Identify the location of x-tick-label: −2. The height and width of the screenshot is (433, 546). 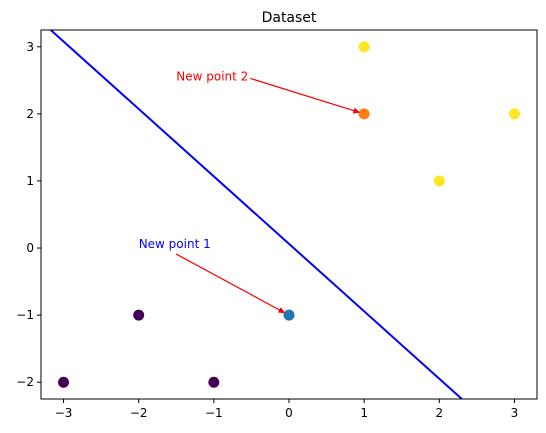
(139, 413).